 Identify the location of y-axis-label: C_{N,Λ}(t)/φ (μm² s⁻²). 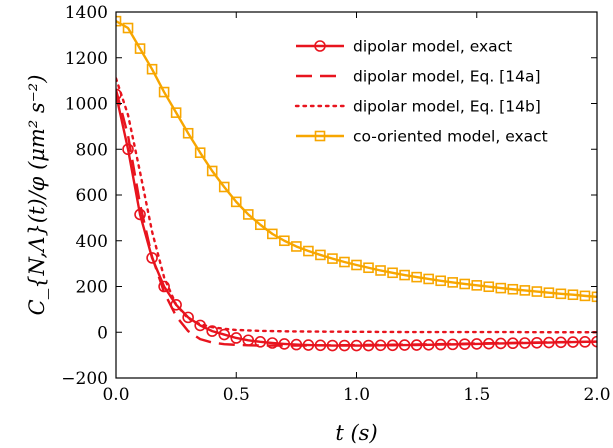
(37, 195).